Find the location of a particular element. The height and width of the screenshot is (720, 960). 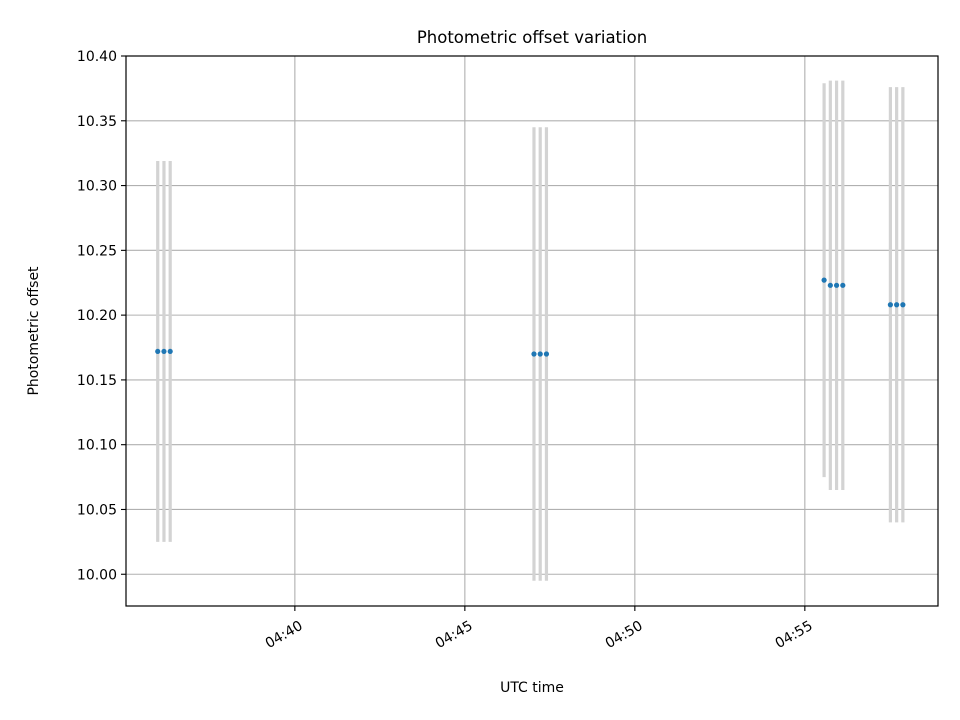

data-points is located at coordinates (530, 317).